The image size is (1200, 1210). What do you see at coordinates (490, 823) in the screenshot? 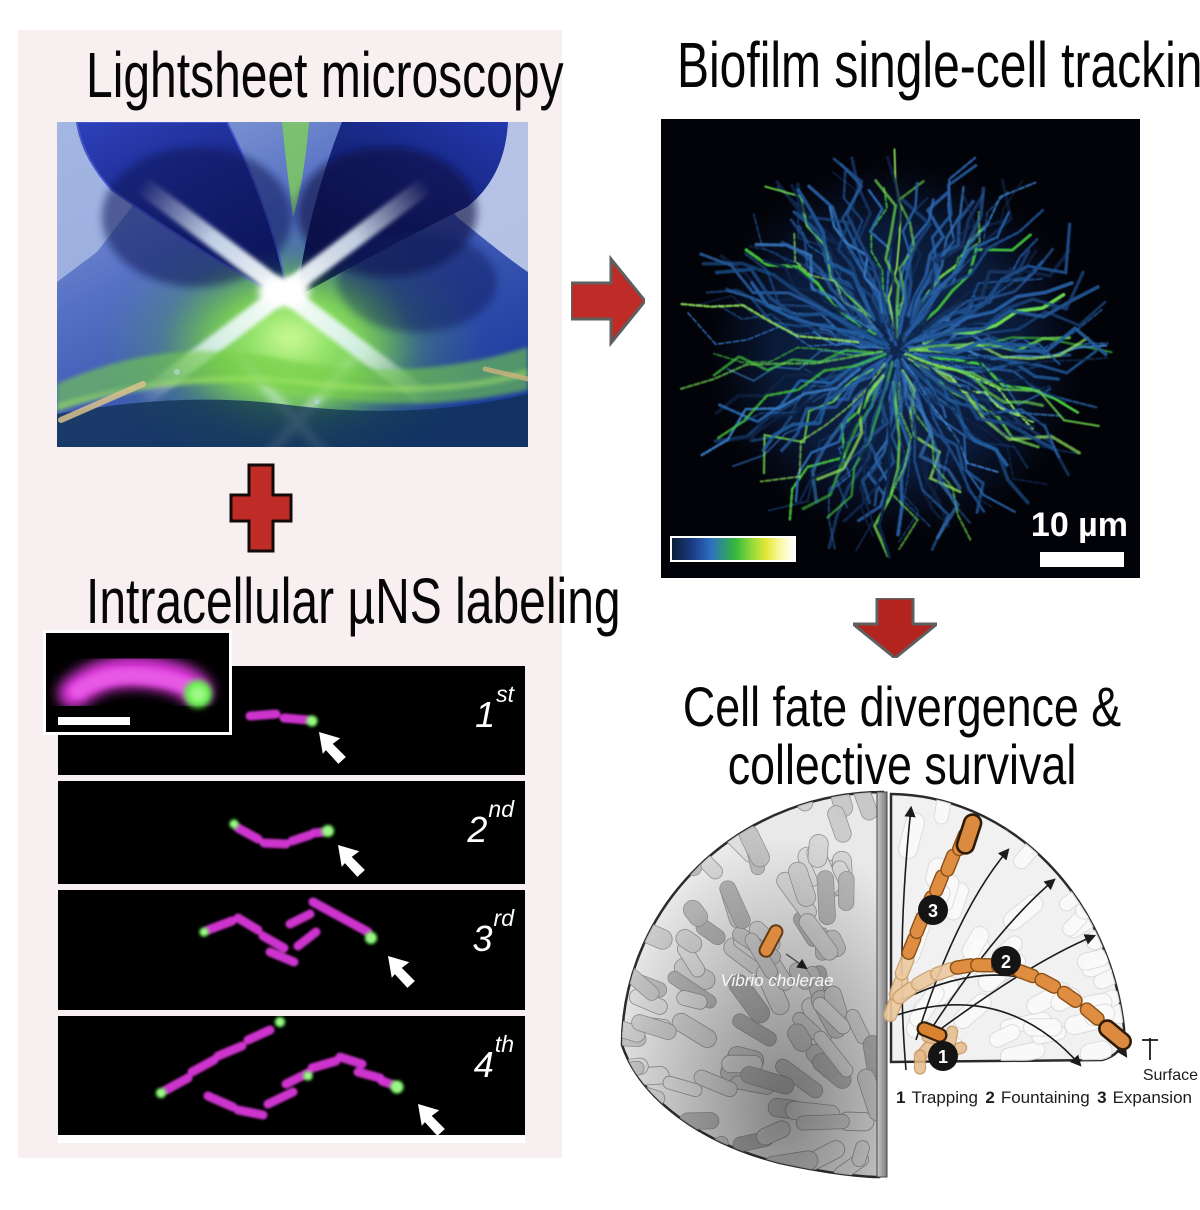
I see `division-label-2: 2nd` at bounding box center [490, 823].